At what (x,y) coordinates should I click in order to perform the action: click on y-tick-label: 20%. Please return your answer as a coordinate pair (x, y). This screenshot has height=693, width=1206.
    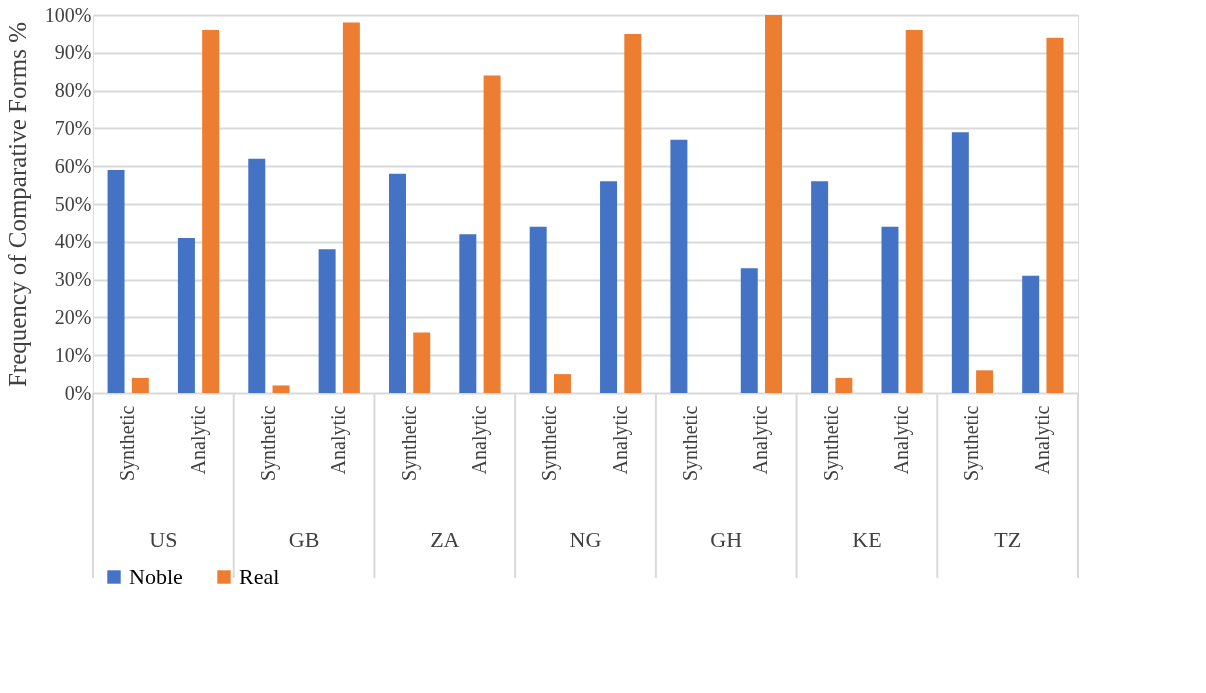
    Looking at the image, I should click on (73, 316).